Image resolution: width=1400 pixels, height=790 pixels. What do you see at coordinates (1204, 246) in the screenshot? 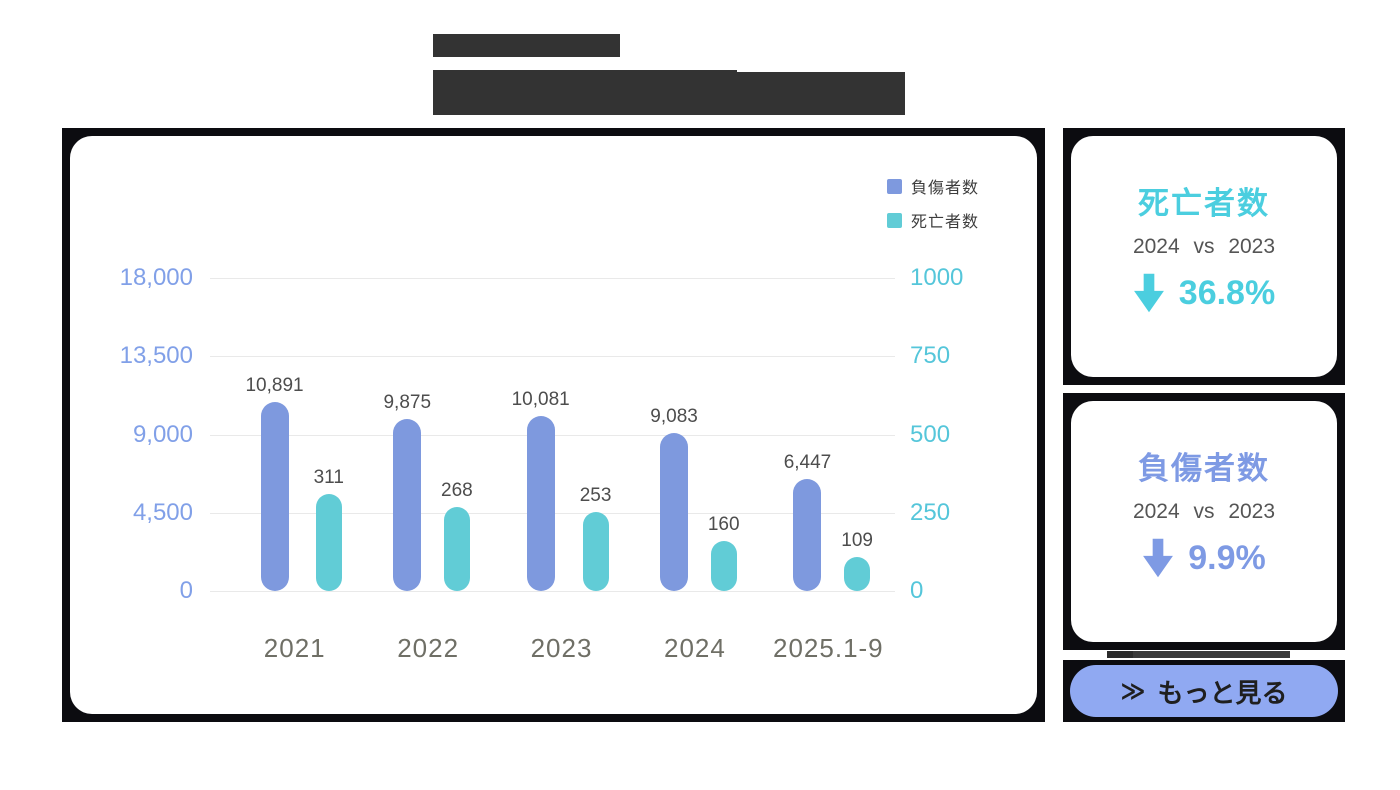
I see `deaths-card-period: 2024 vs 2023` at bounding box center [1204, 246].